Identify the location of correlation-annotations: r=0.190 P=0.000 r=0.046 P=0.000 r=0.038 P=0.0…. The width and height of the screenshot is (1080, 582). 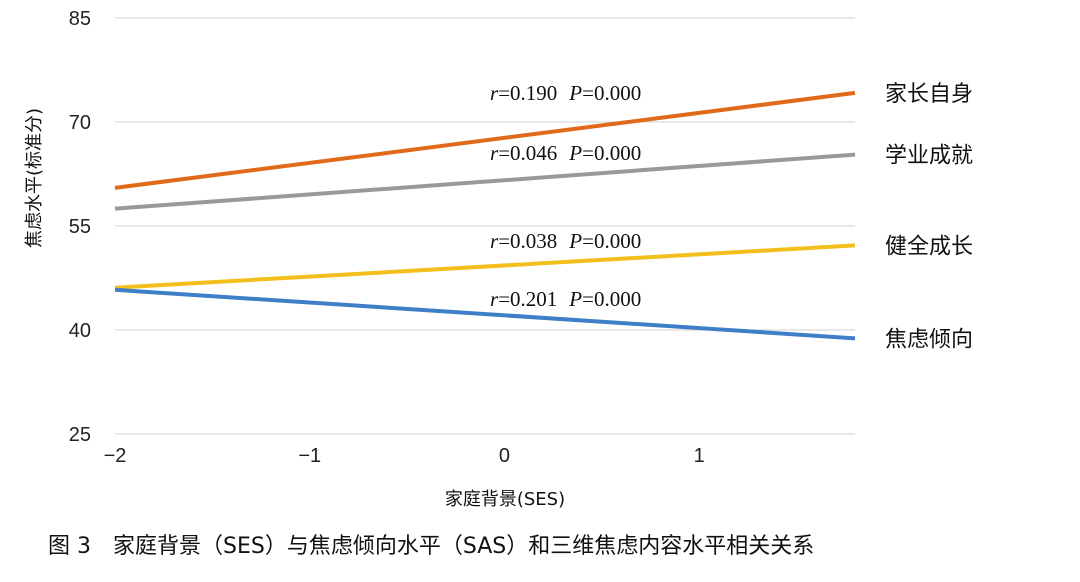
(565, 196).